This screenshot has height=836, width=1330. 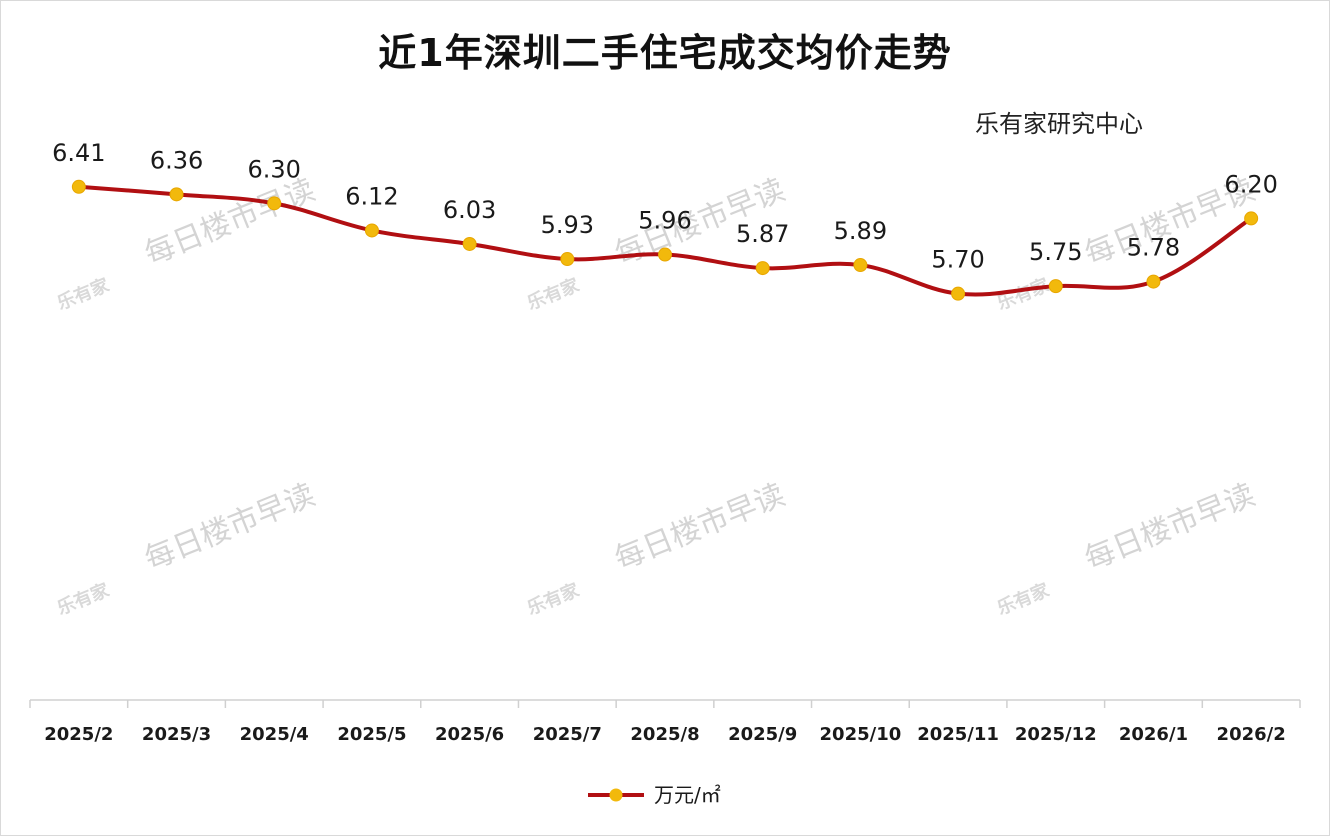 What do you see at coordinates (958, 734) in the screenshot?
I see `x-tick-label: 2025/11` at bounding box center [958, 734].